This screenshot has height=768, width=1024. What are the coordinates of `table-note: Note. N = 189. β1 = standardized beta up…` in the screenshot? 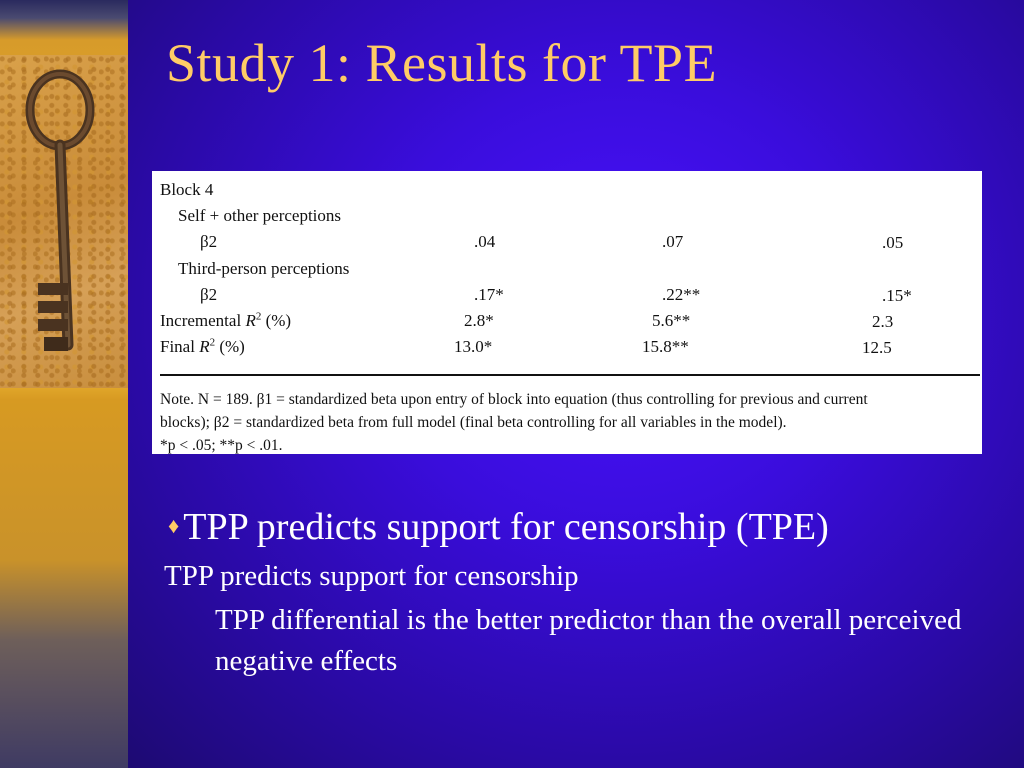 It's located at (569, 422).